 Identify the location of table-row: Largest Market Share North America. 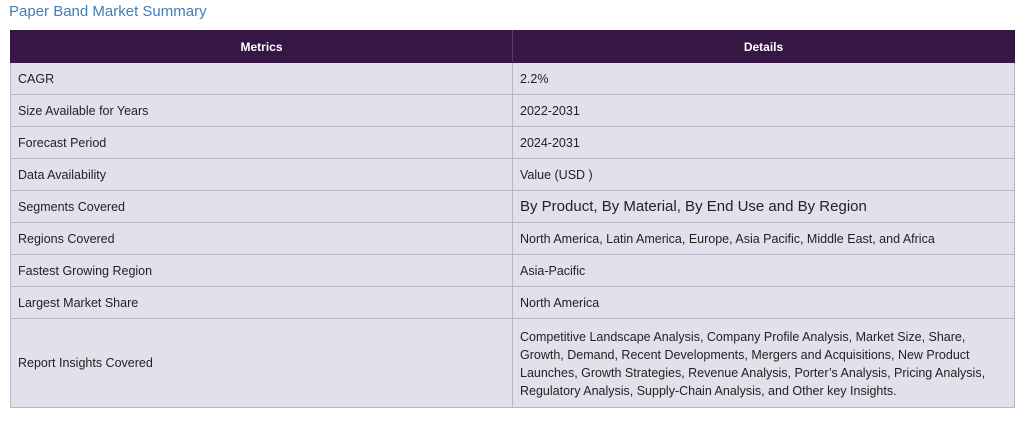
(512, 302).